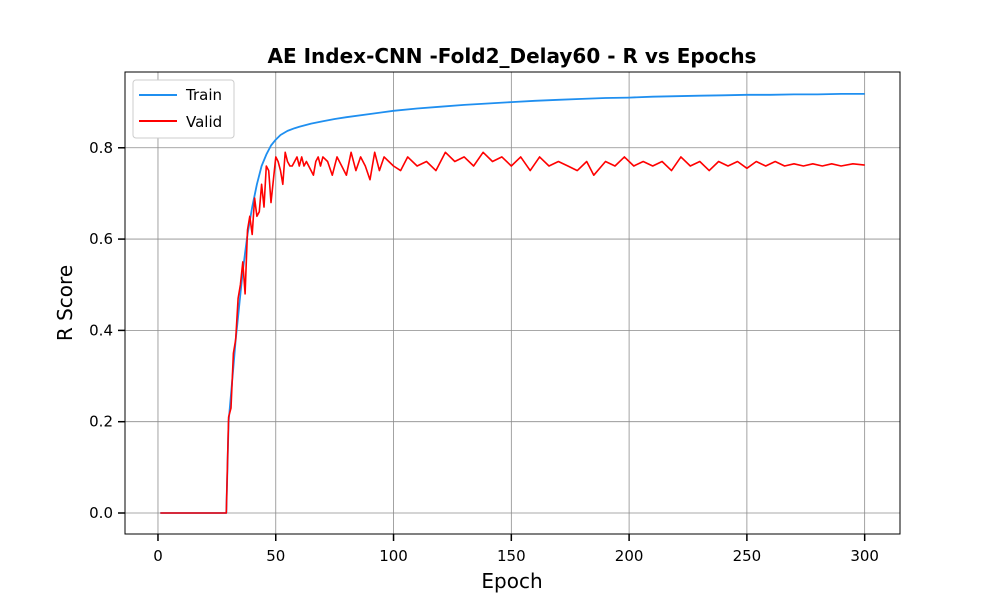 The width and height of the screenshot is (1000, 600). Describe the element at coordinates (864, 556) in the screenshot. I see `x-tick-label: 300` at that location.